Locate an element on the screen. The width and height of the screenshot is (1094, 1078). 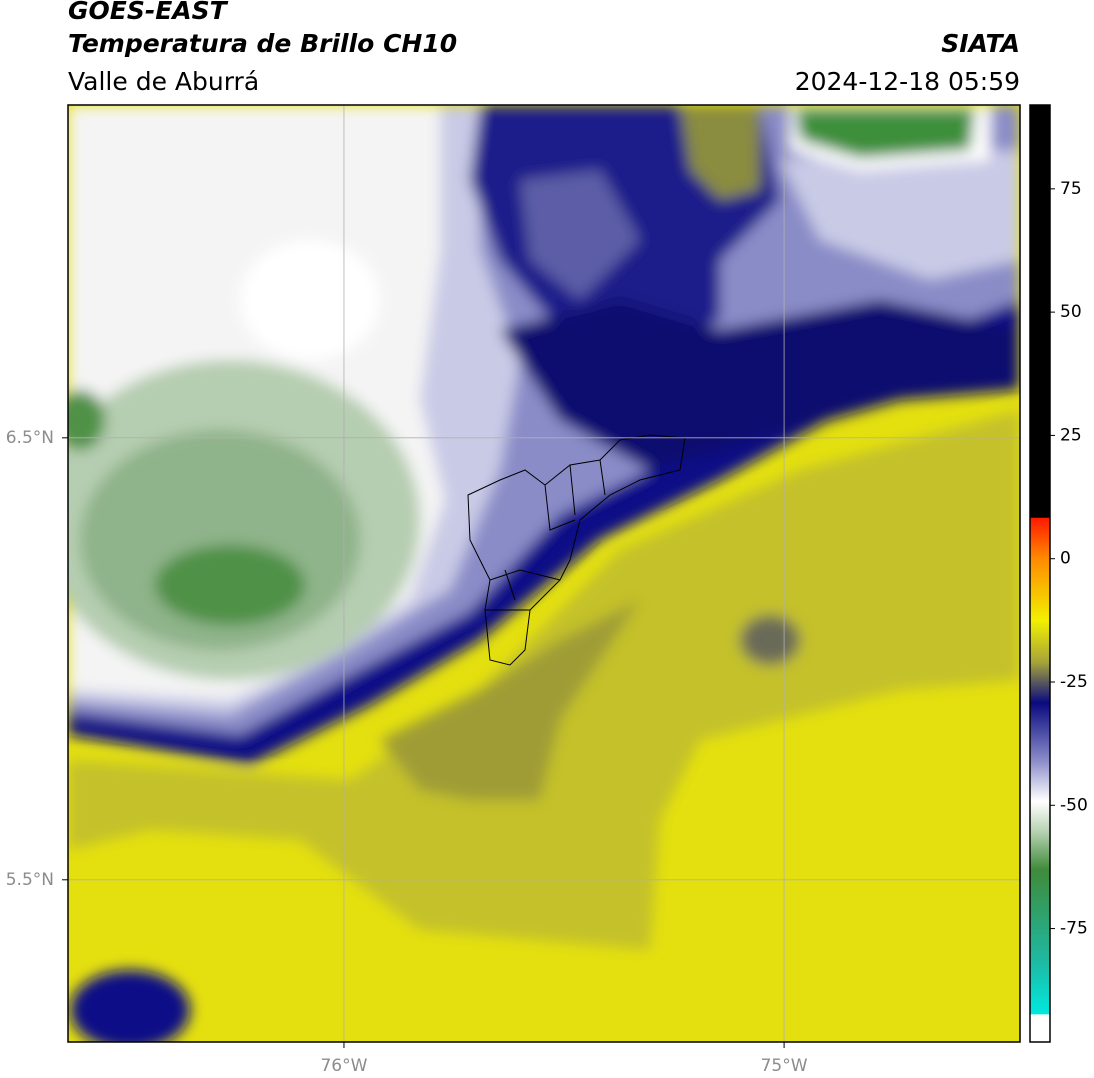
region: Valle de Aburrá is located at coordinates (163, 81).